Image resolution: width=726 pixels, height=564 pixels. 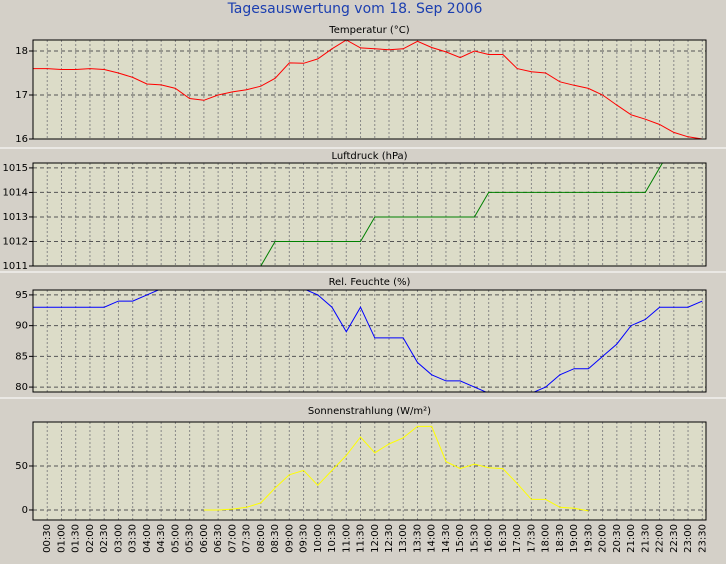 I want to click on chart-title: Temperatur (°C), so click(x=368, y=30).